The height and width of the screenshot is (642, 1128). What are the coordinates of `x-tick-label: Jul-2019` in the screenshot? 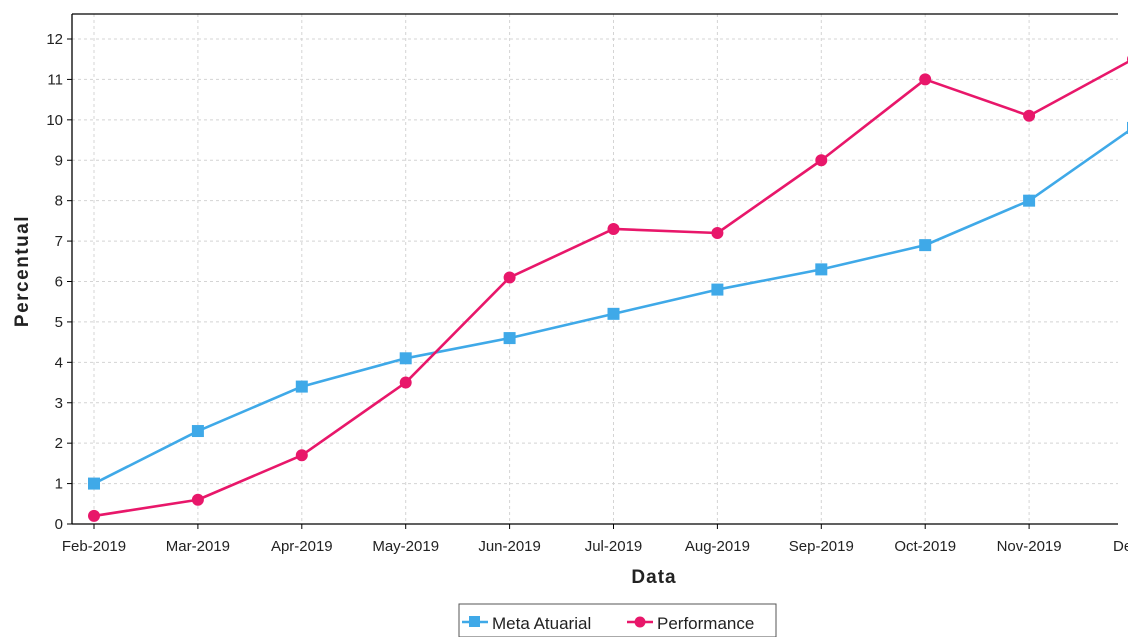 It's located at (614, 546).